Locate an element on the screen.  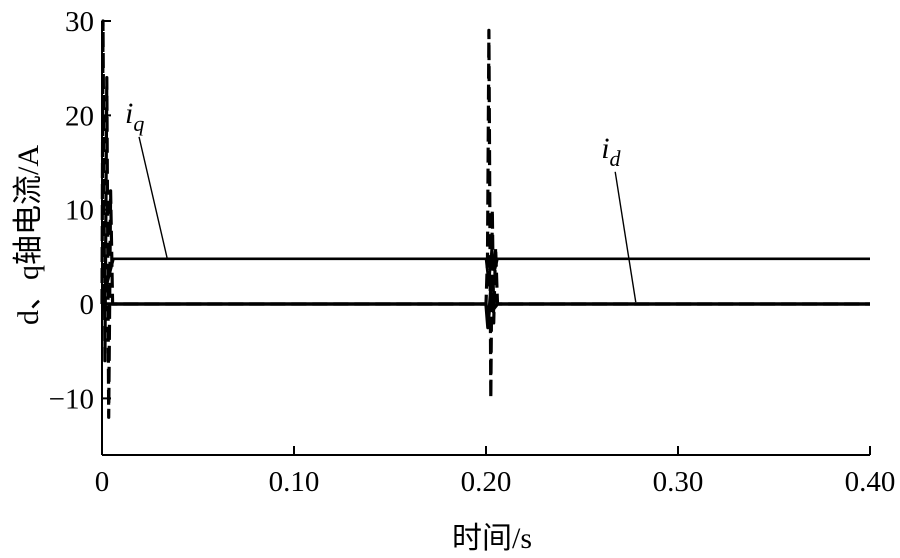
y-tick-label: 10 is located at coordinates (79, 211).